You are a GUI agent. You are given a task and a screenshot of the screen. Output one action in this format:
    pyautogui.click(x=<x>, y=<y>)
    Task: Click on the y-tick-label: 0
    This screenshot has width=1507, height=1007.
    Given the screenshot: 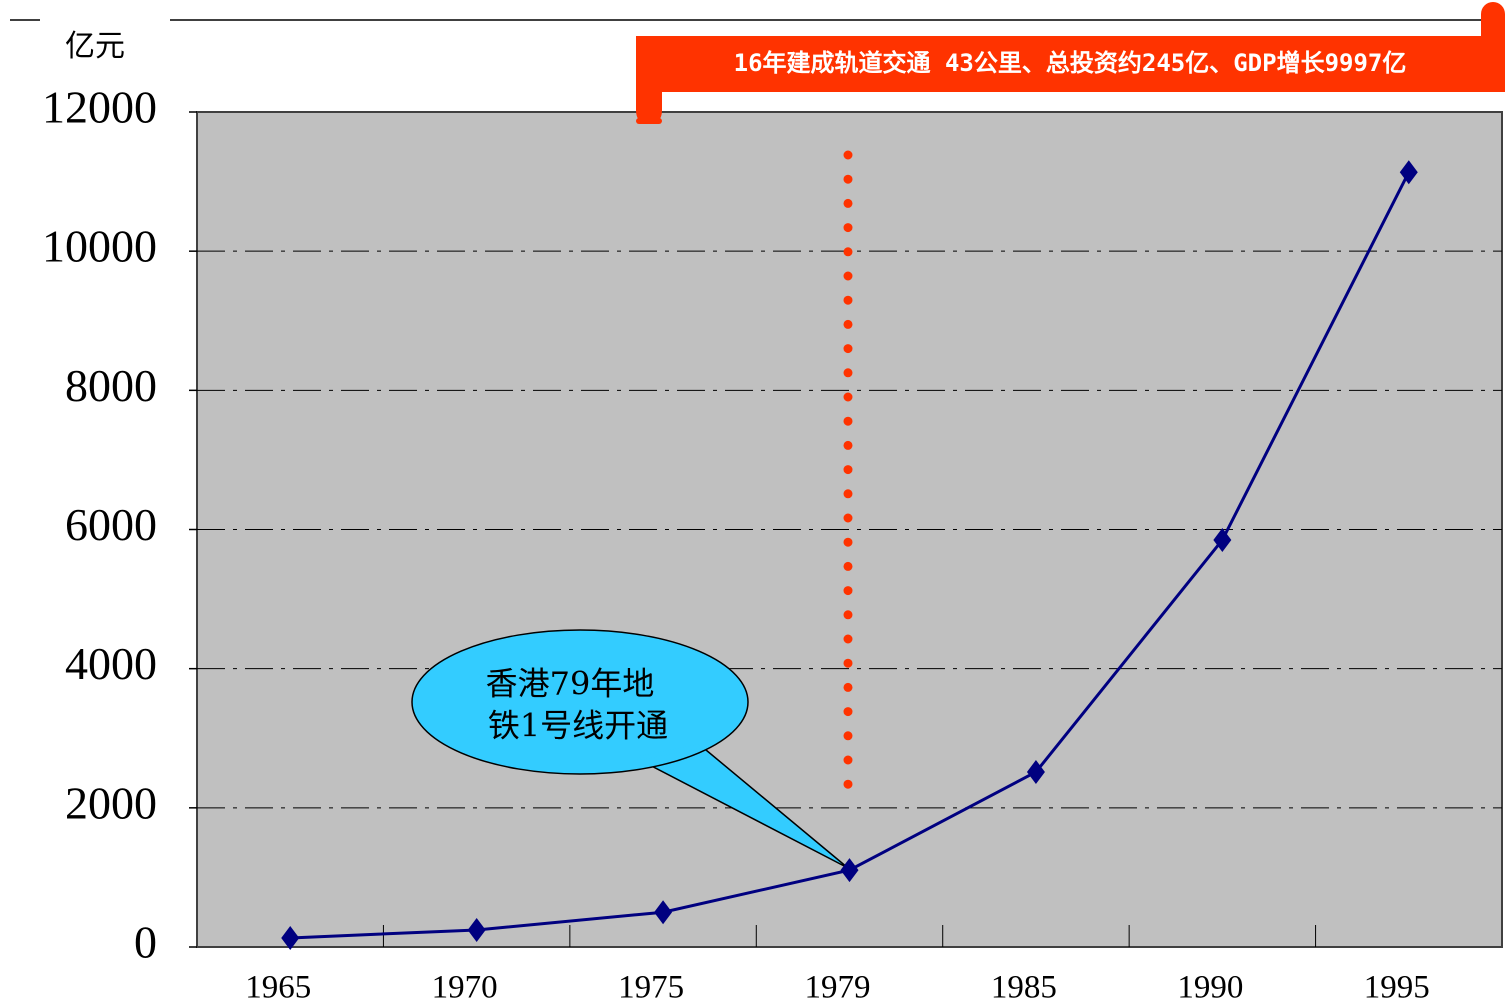 What is the action you would take?
    pyautogui.click(x=145, y=942)
    